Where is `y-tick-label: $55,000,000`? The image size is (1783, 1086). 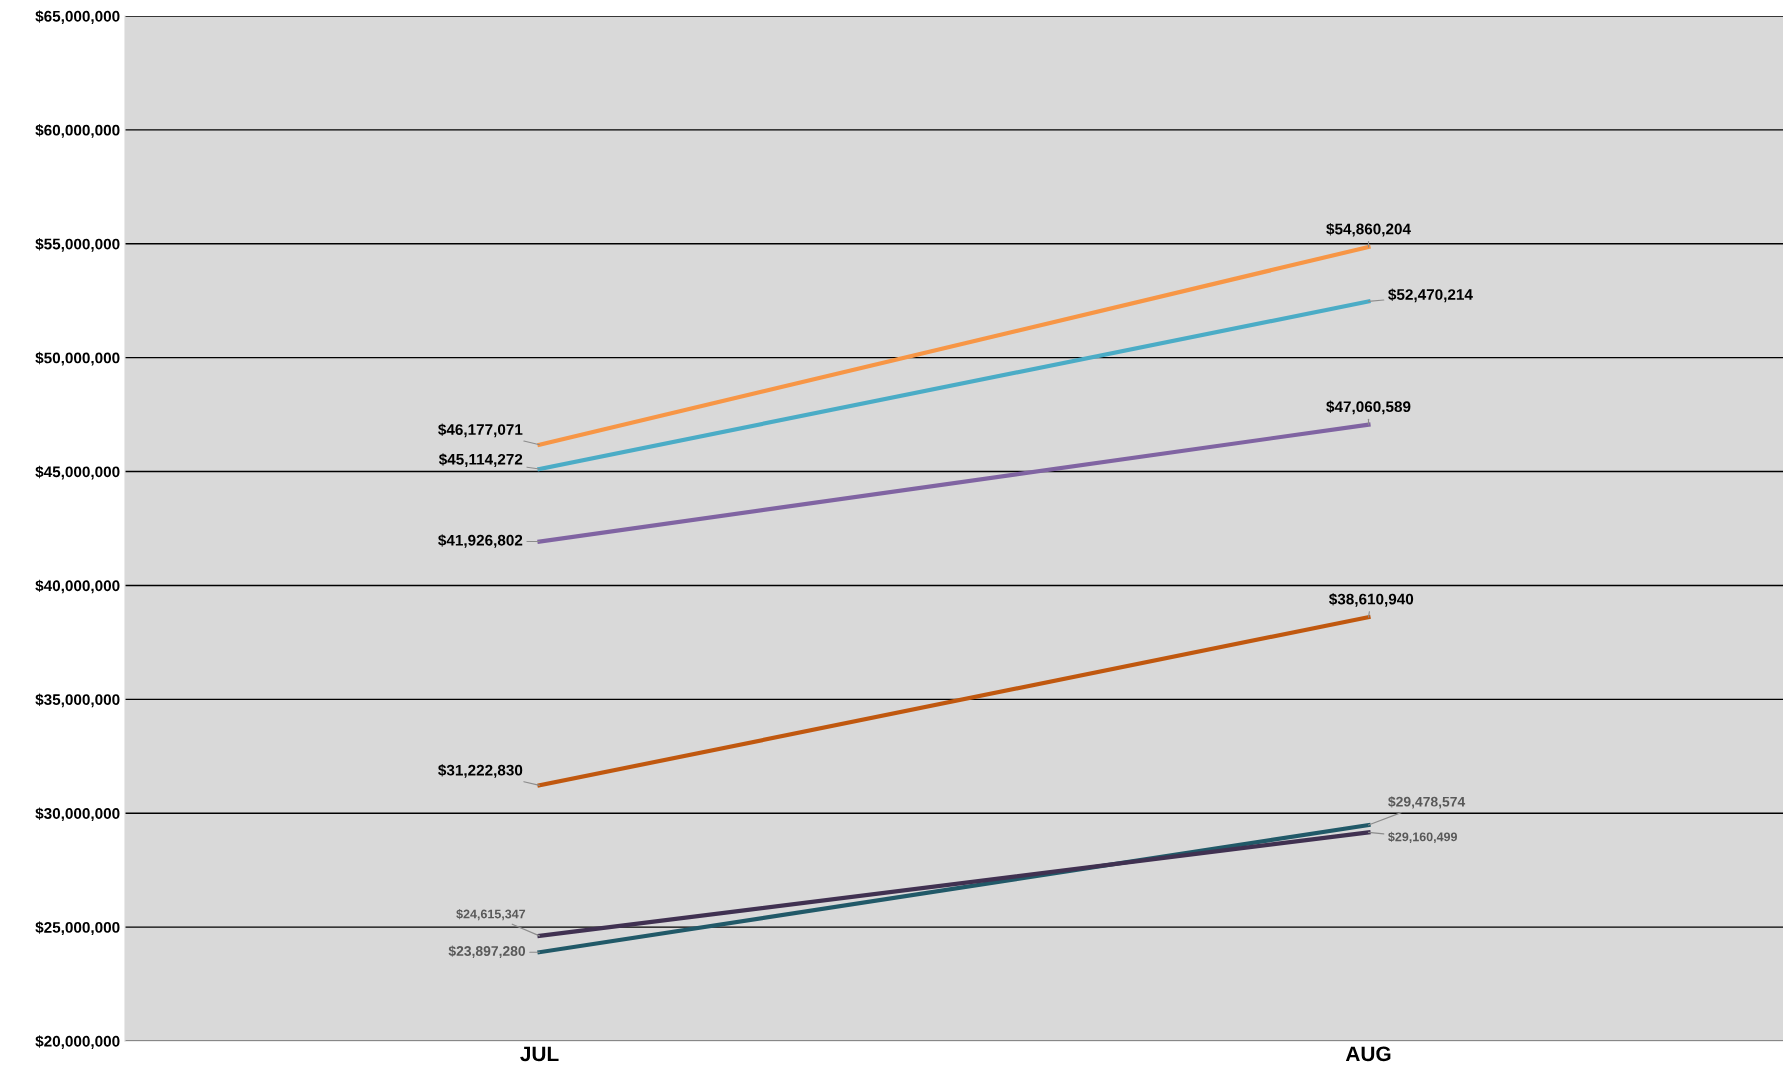
y-tick-label: $55,000,000 is located at coordinates (77, 244).